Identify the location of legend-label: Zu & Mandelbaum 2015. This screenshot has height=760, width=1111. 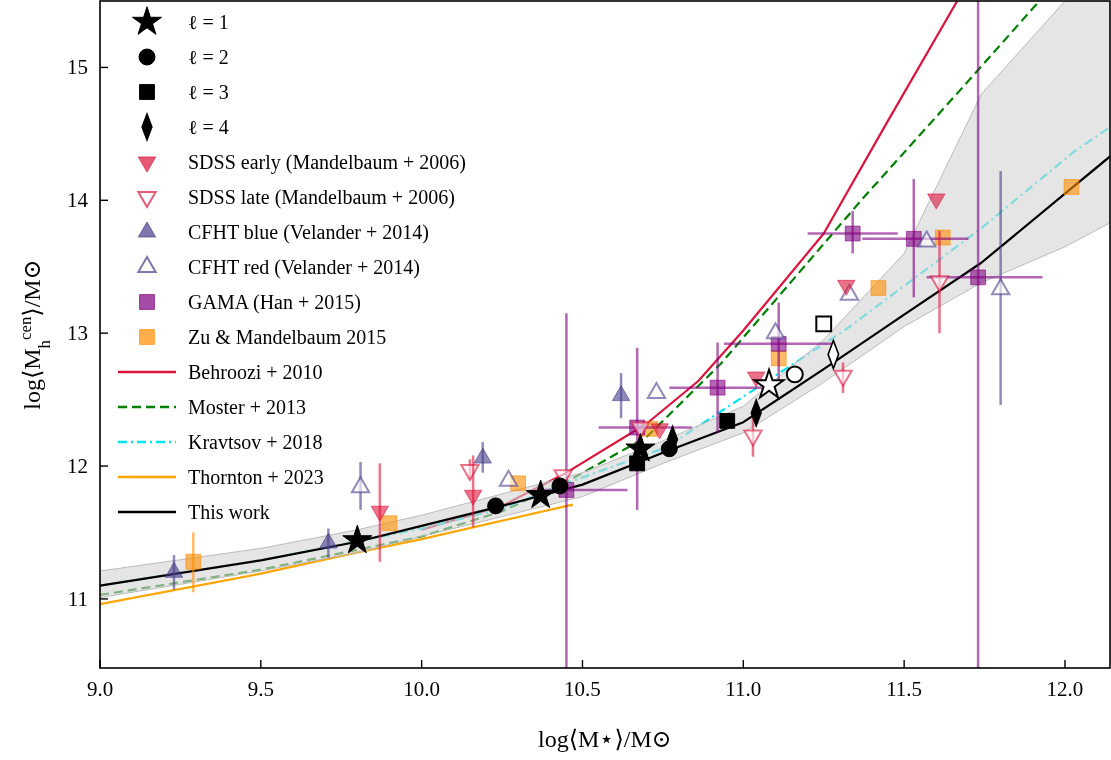
(287, 337).